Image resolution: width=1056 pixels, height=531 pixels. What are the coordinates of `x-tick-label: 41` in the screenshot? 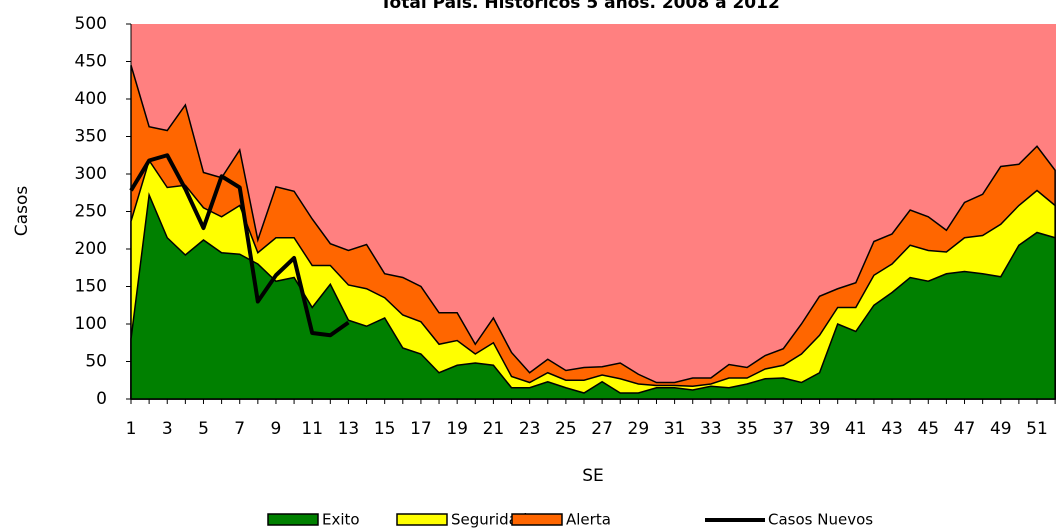 It's located at (856, 429).